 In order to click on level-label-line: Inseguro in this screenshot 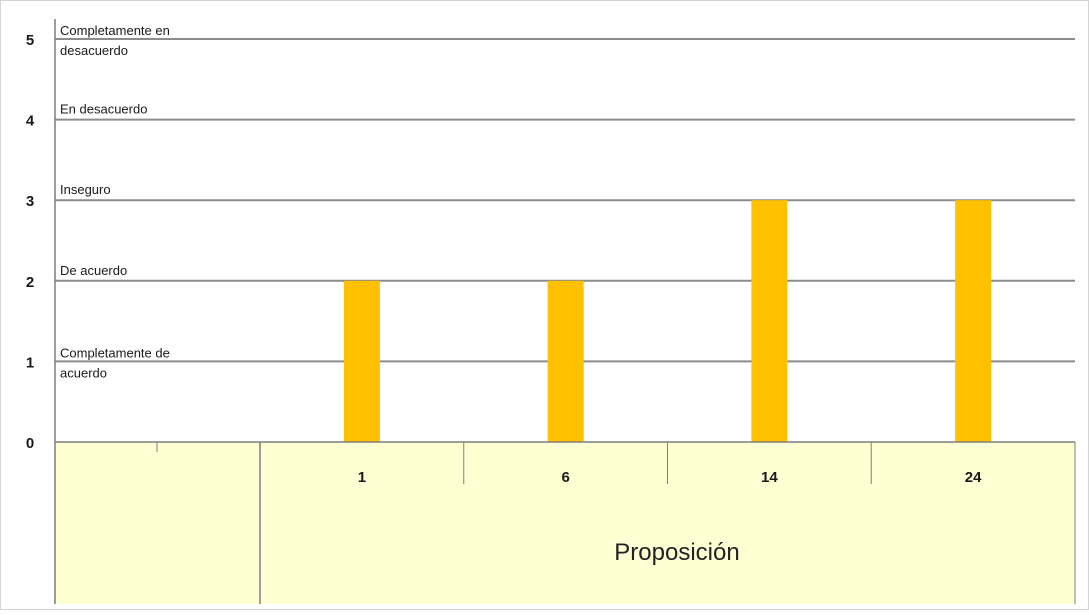, I will do `click(85, 189)`.